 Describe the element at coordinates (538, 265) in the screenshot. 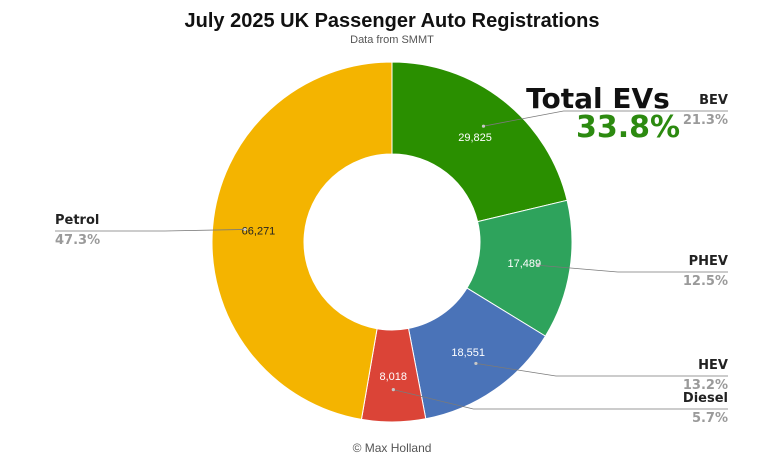

I see `leader-dot-phev` at that location.